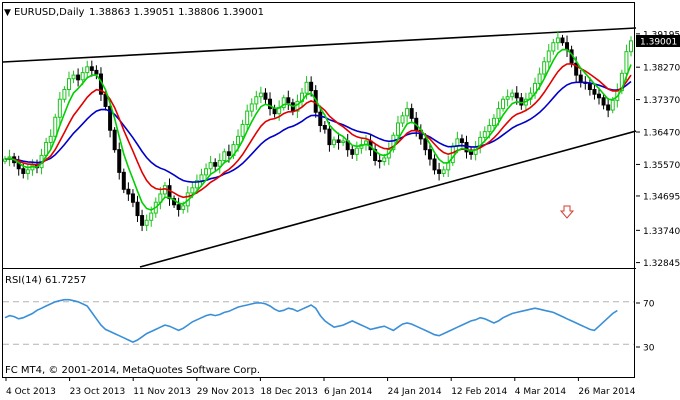 The width and height of the screenshot is (680, 400). I want to click on upper-trendline, so click(319, 45).